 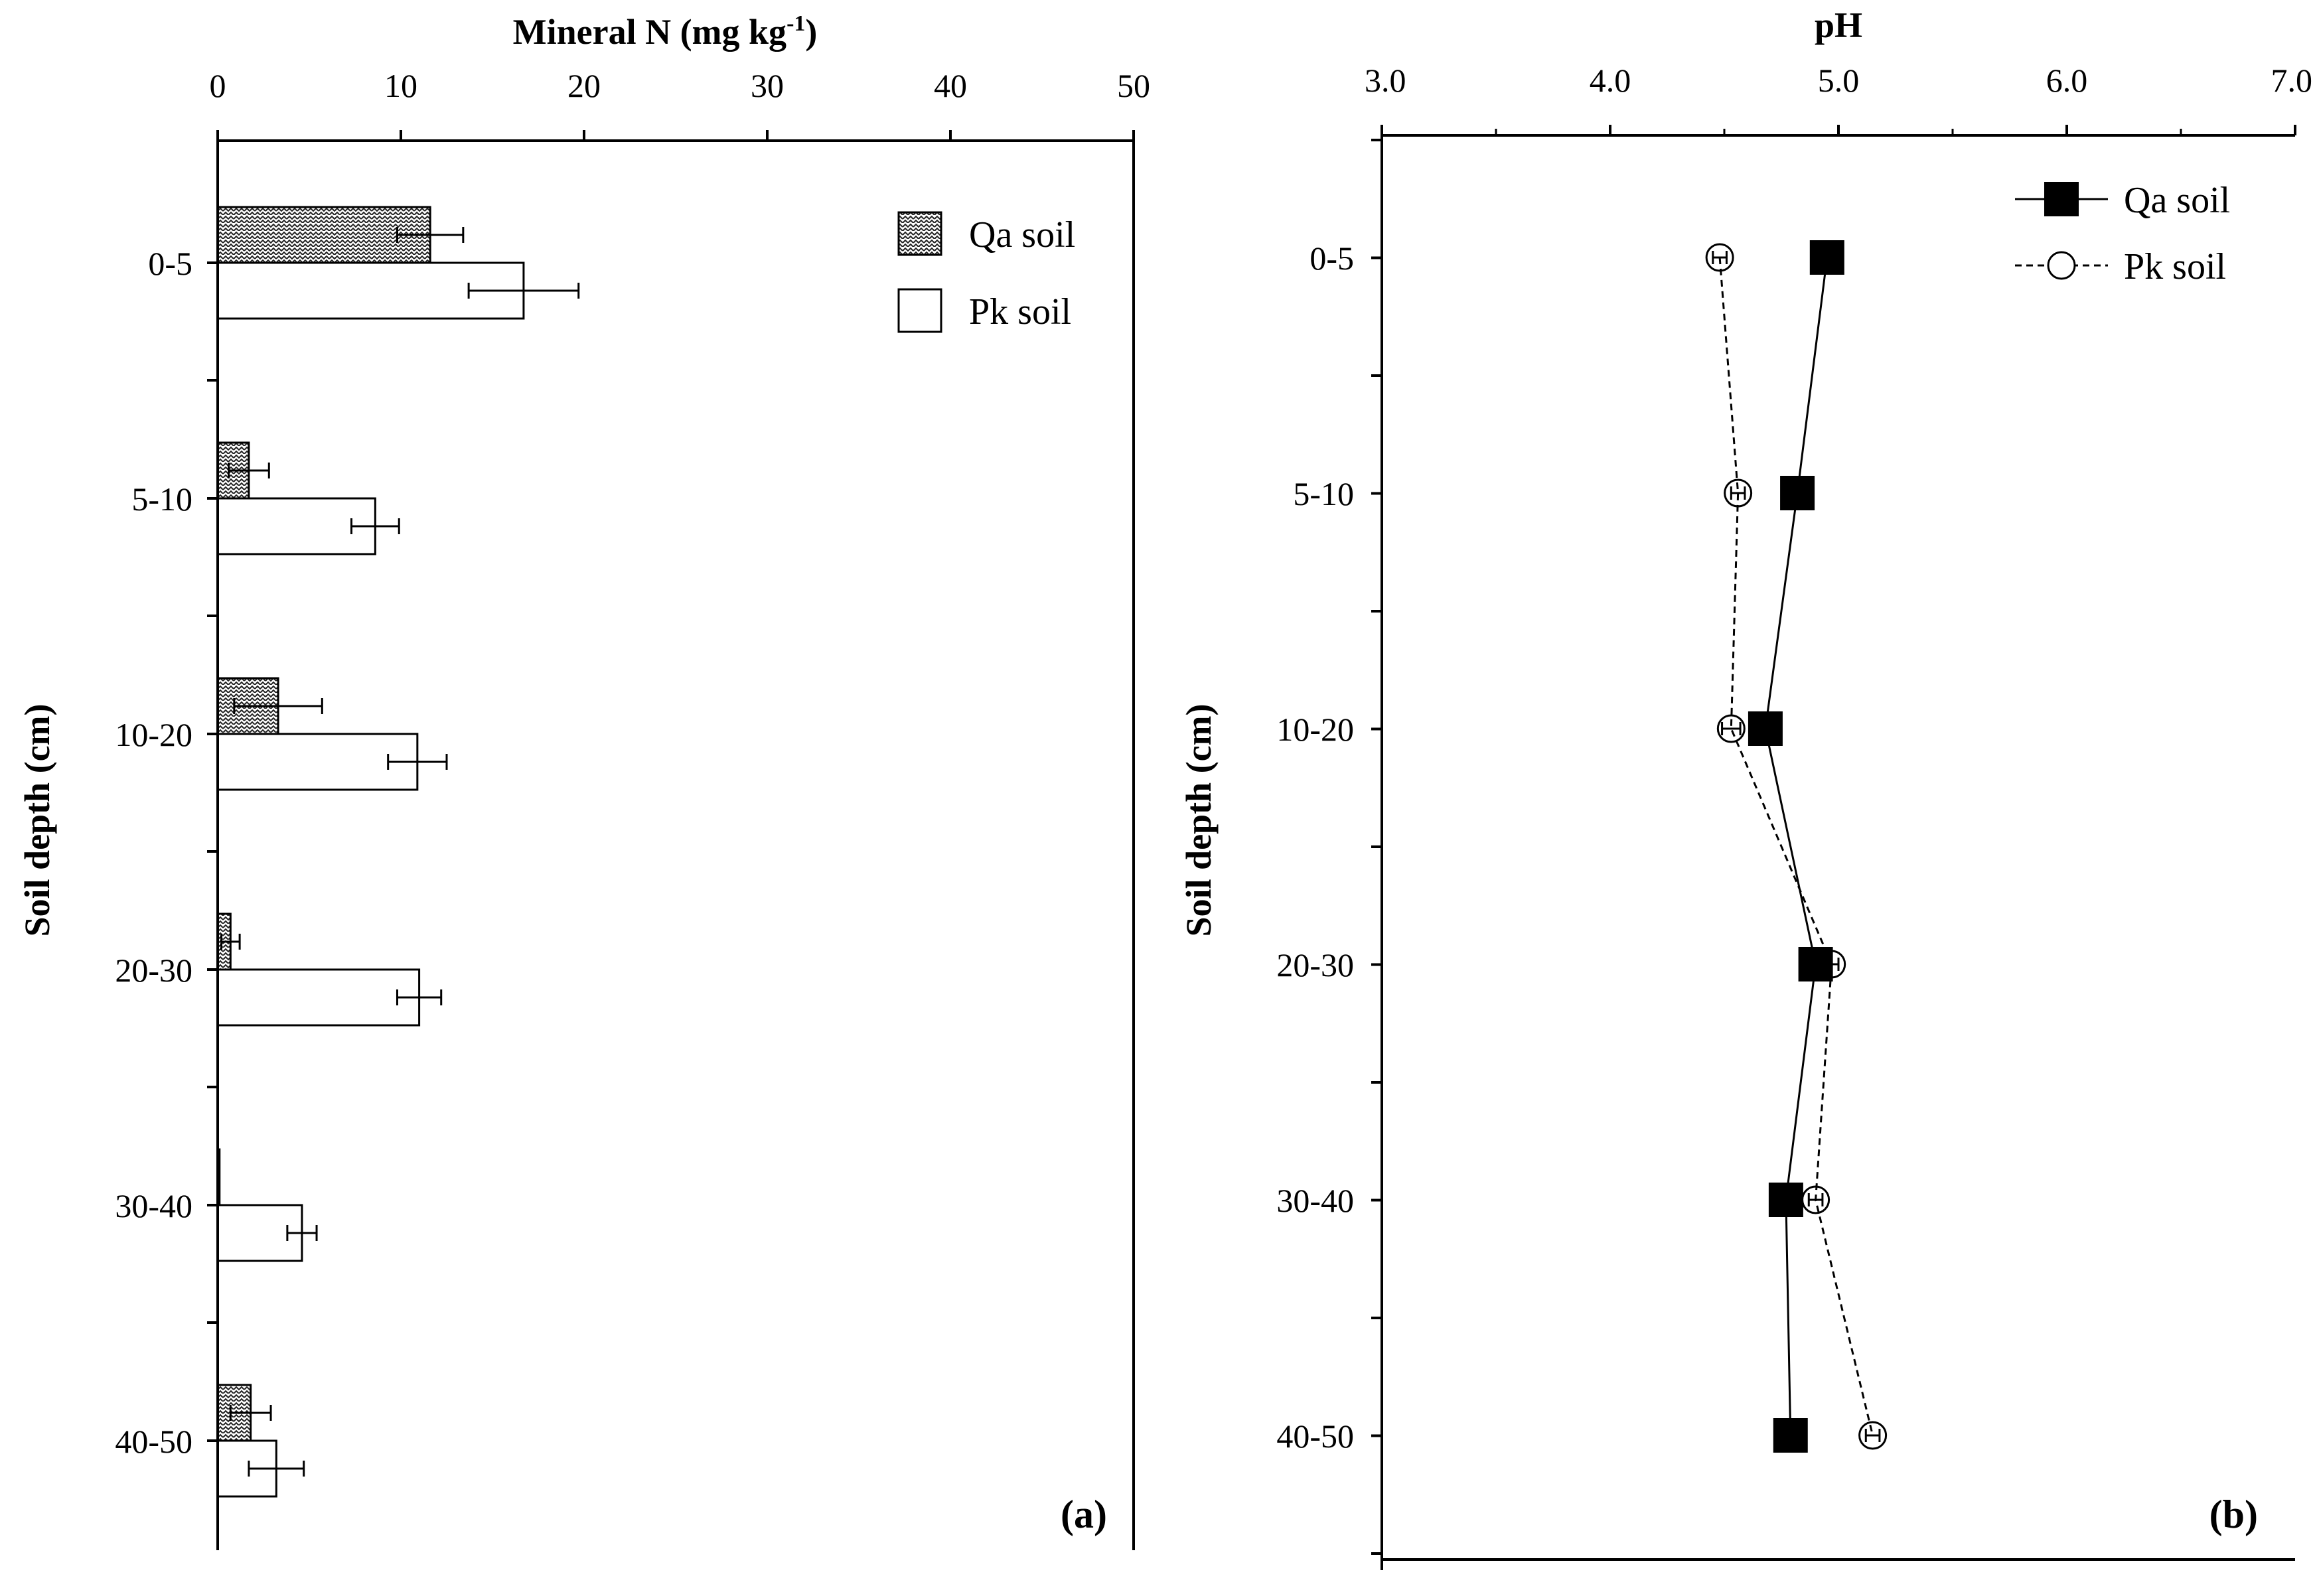 What do you see at coordinates (1610, 81) in the screenshot?
I see `panel-b-x-tick-label: 4.0` at bounding box center [1610, 81].